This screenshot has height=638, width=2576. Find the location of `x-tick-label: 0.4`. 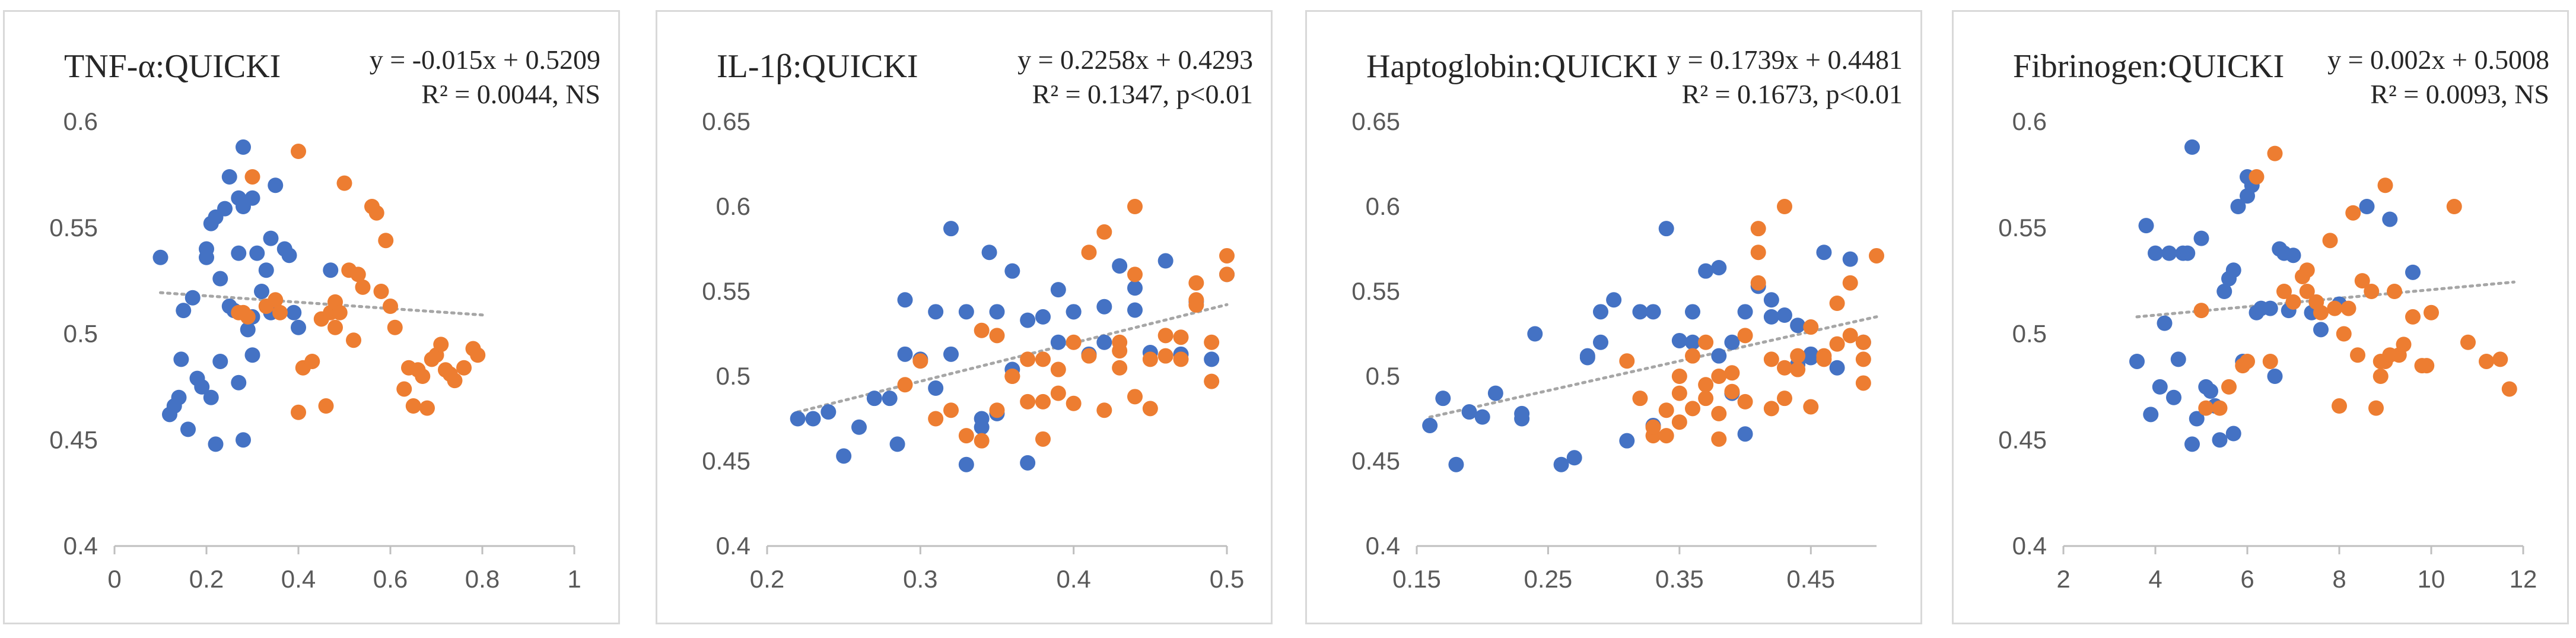

x-tick-label: 0.4 is located at coordinates (1073, 579).